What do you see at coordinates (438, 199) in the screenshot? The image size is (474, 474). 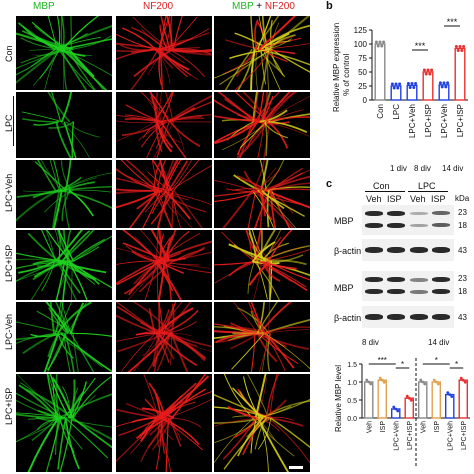 I see `lane-label-4: ISP` at bounding box center [438, 199].